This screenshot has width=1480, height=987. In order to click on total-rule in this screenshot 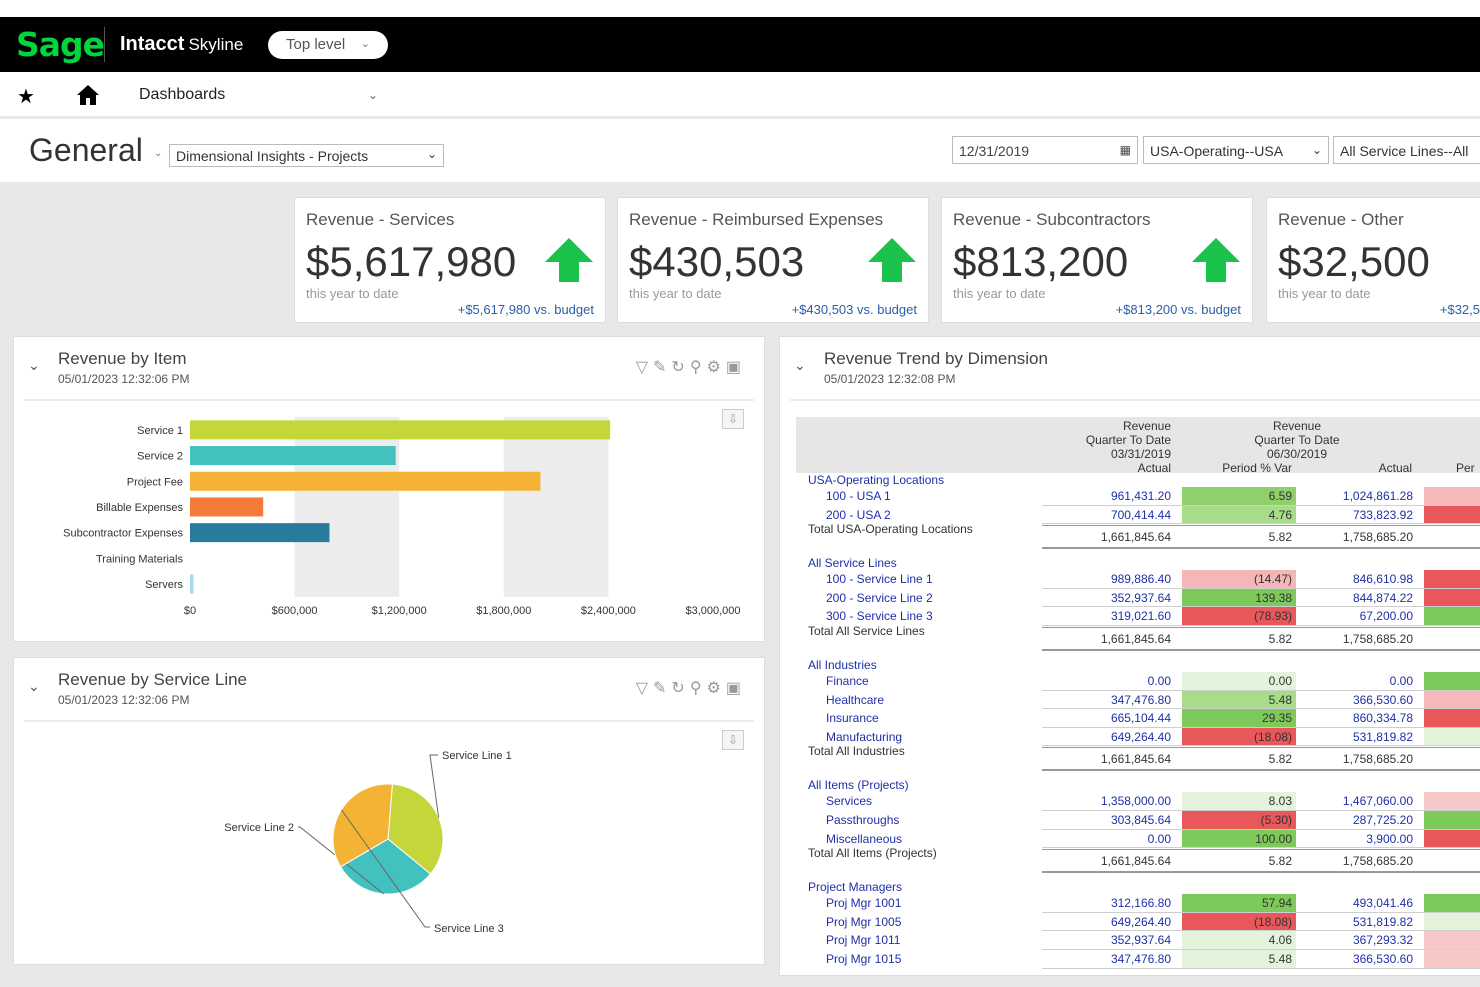, I will do `click(1261, 627)`.